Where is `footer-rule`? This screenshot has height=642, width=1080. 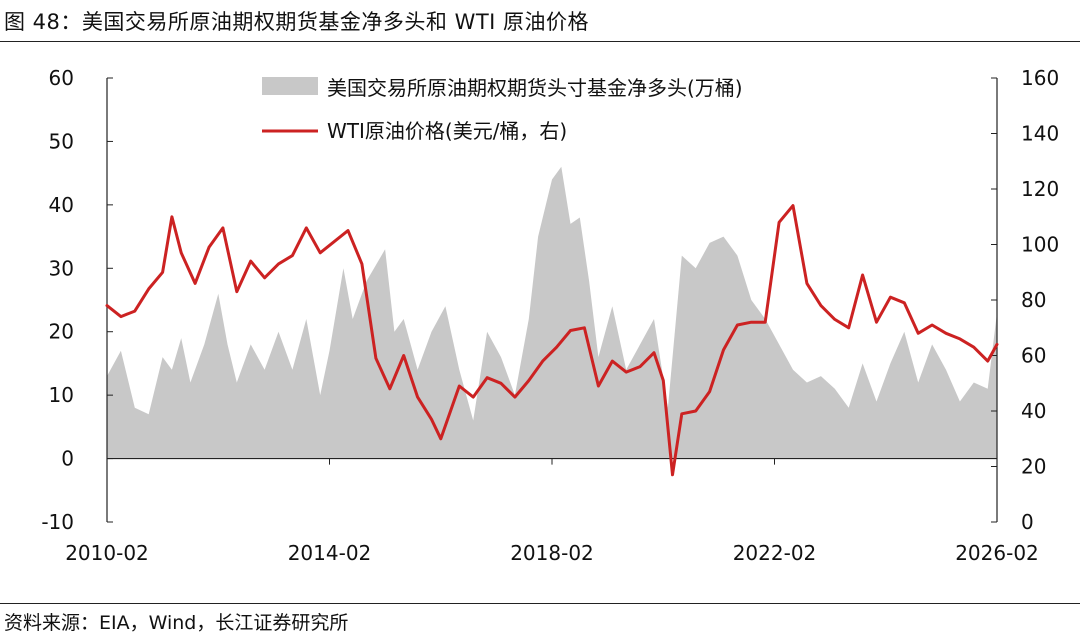
footer-rule is located at coordinates (540, 603).